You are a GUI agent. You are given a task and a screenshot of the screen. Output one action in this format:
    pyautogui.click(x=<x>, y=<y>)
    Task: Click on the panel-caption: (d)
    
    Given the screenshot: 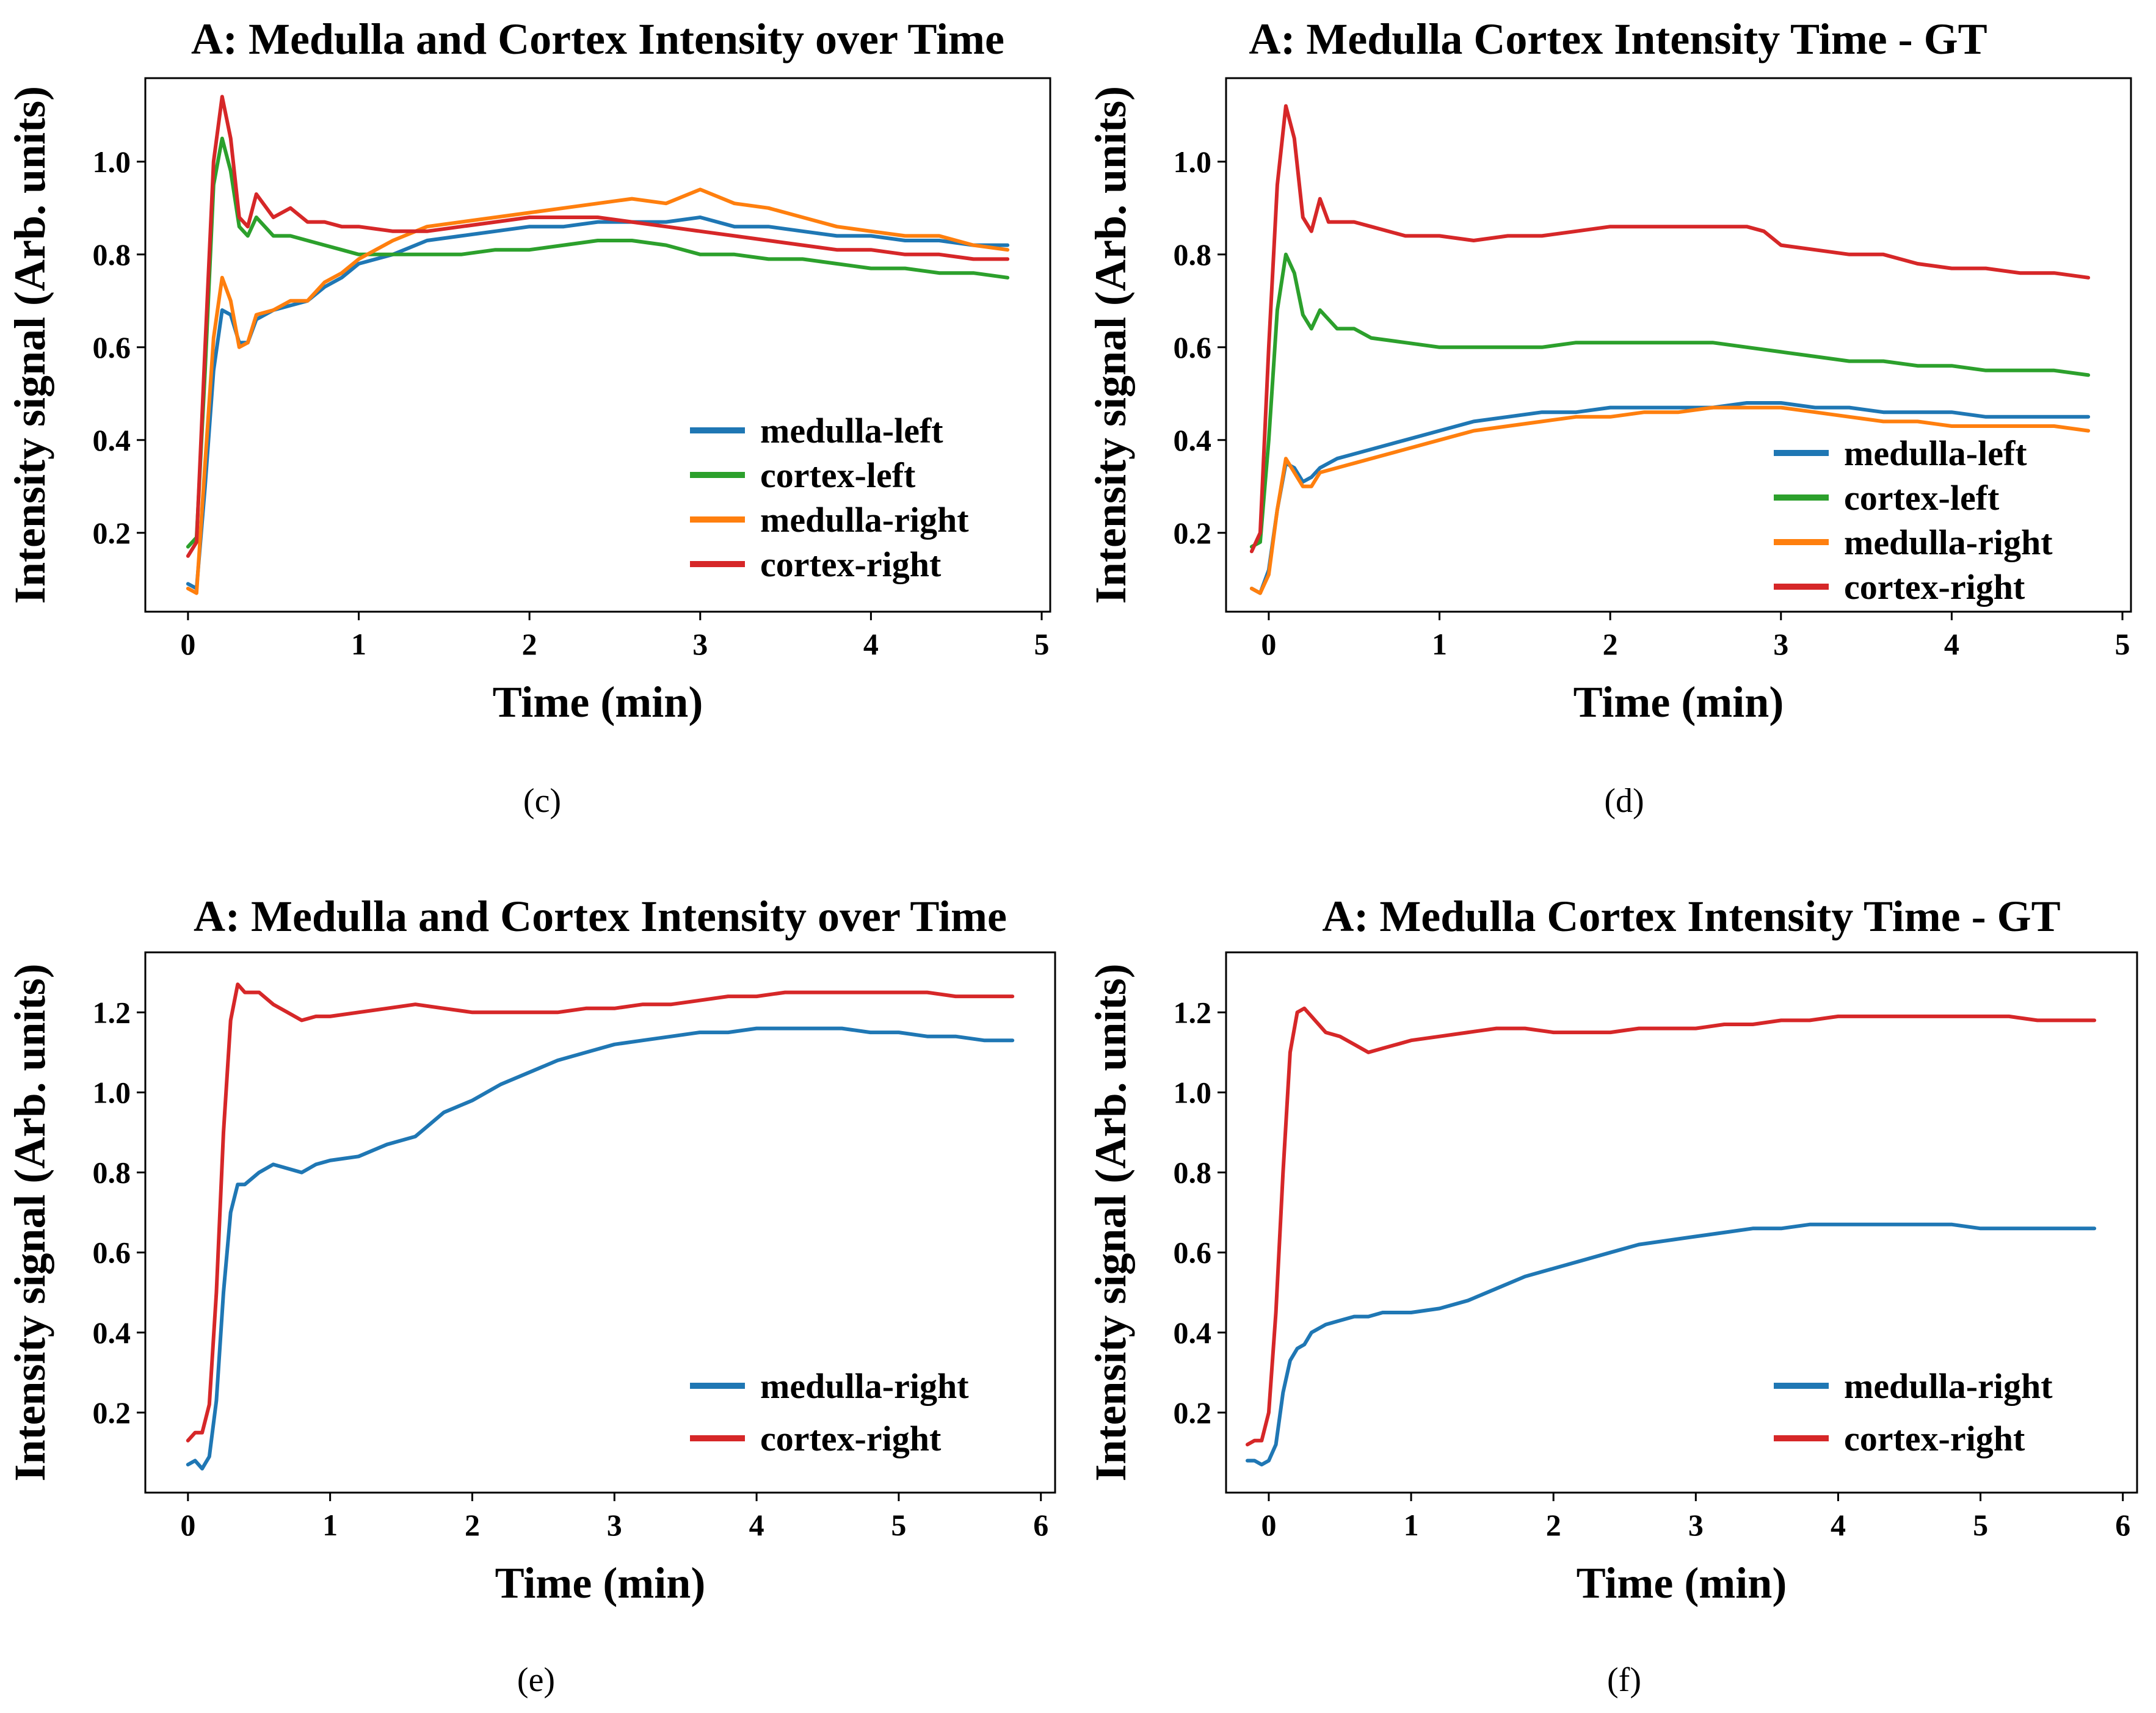 What is the action you would take?
    pyautogui.click(x=1624, y=801)
    